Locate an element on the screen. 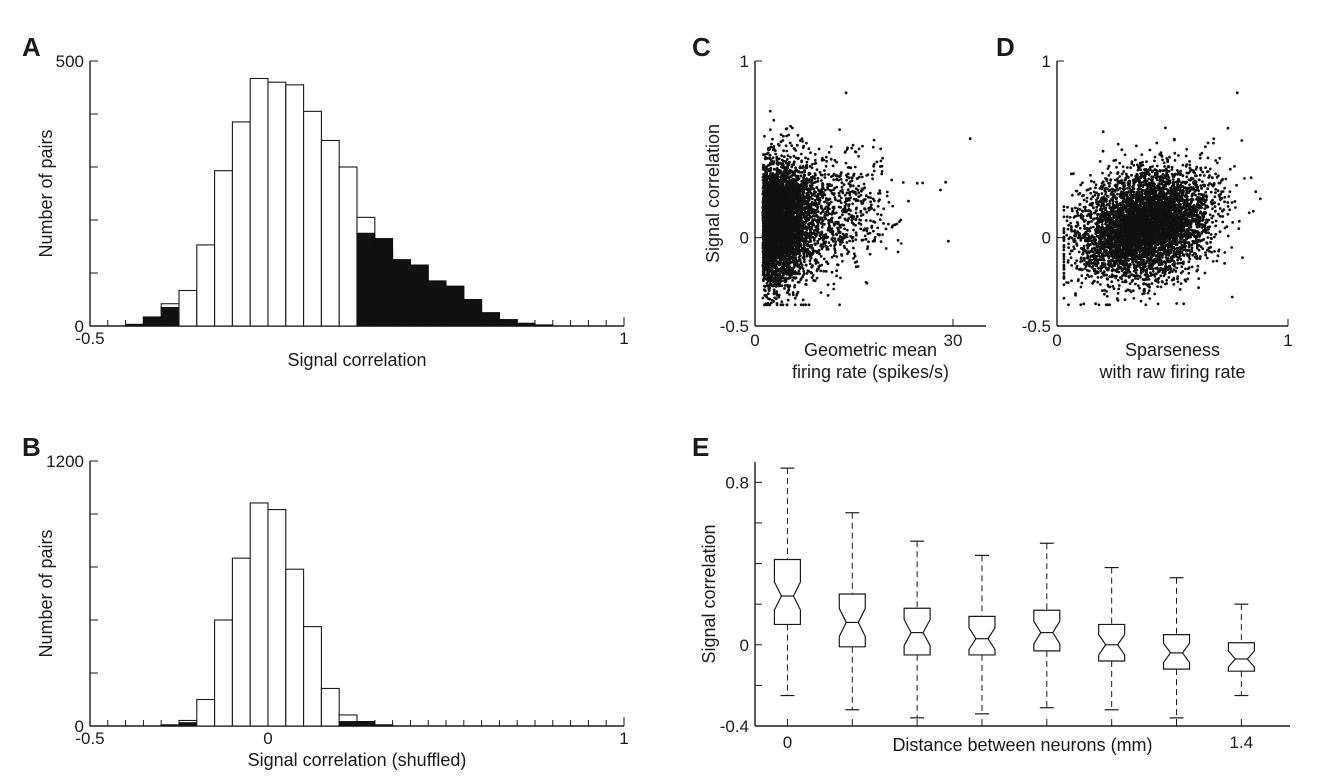  scatter-points is located at coordinates (866, 199).